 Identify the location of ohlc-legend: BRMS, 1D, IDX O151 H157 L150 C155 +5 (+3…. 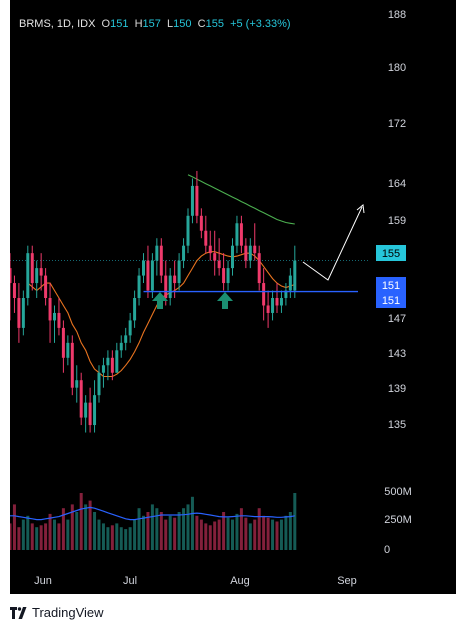
(155, 24).